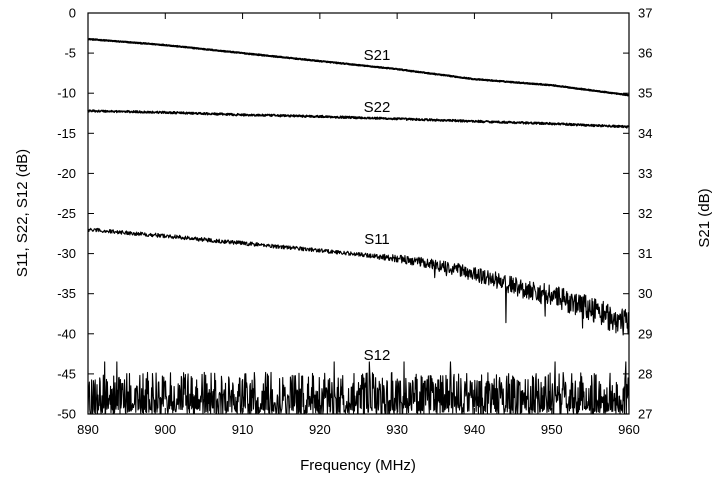 The width and height of the screenshot is (723, 479). Describe the element at coordinates (66, 133) in the screenshot. I see `left-tick-label: -15` at that location.